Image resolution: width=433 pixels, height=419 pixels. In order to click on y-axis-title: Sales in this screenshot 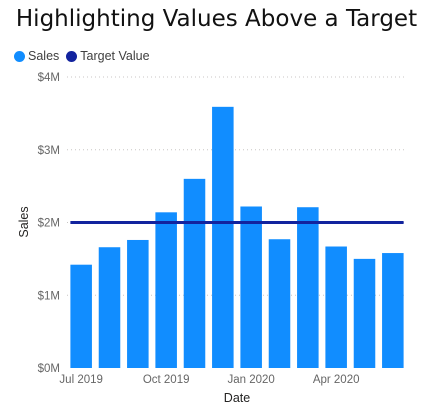, I will do `click(24, 221)`.